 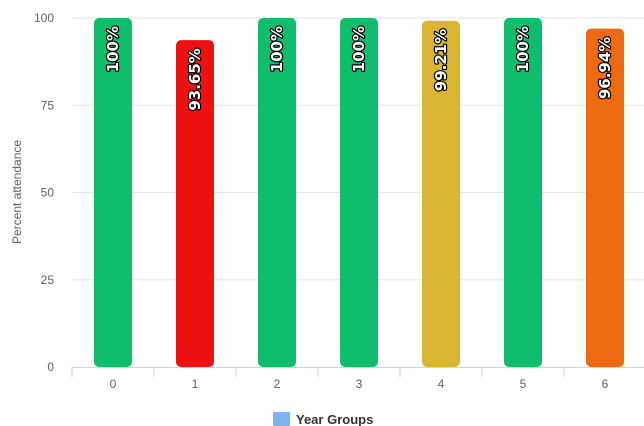 I want to click on x-tick-label: 0, so click(x=113, y=384).